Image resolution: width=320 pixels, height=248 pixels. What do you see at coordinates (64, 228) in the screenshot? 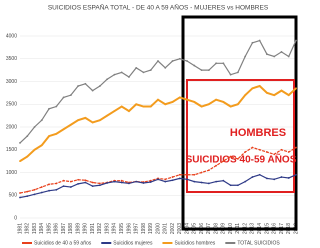
I see `x-tick-label: 1987` at bounding box center [64, 228].